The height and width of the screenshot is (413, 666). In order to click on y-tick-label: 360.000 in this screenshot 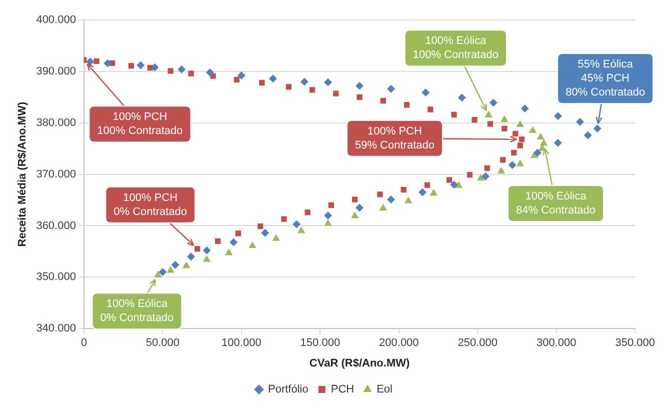, I will do `click(56, 226)`.